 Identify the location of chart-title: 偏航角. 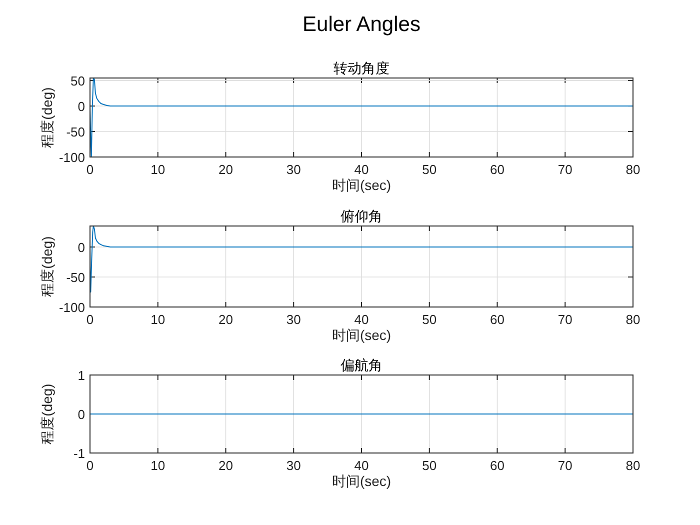
(361, 365).